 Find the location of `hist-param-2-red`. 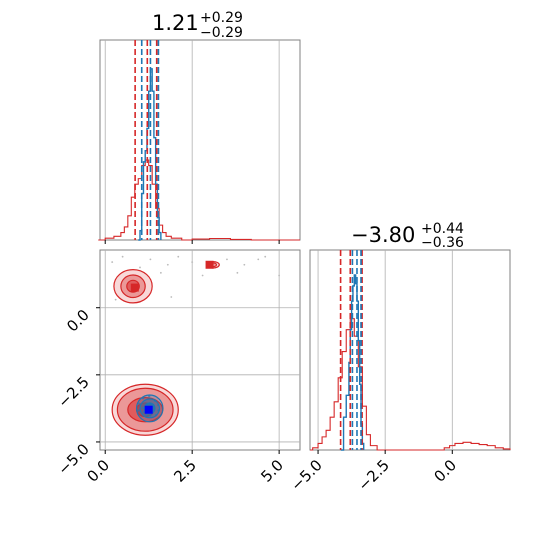

hist-param-2-red is located at coordinates (410, 384).